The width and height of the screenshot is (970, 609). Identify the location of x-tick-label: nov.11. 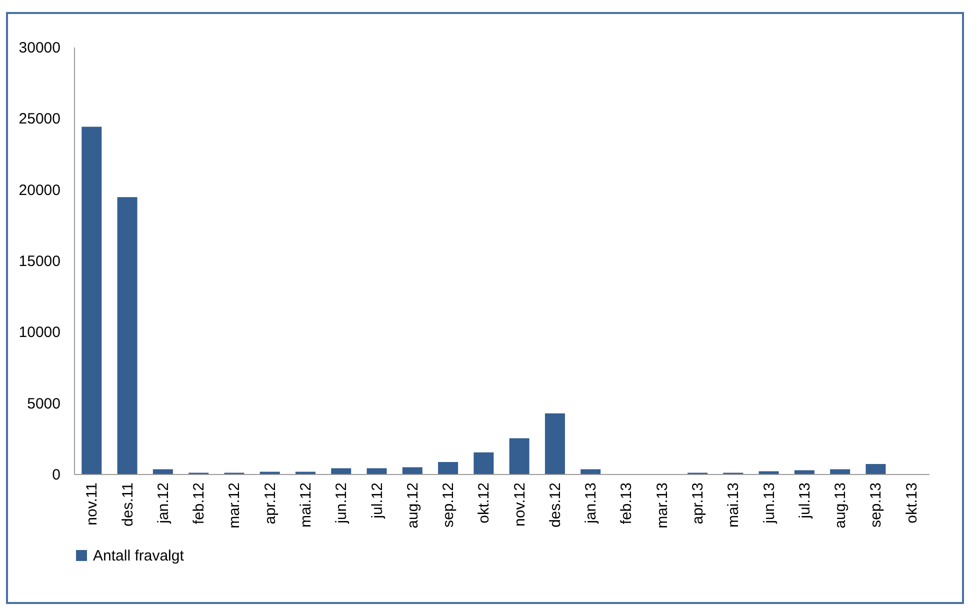
(92, 504).